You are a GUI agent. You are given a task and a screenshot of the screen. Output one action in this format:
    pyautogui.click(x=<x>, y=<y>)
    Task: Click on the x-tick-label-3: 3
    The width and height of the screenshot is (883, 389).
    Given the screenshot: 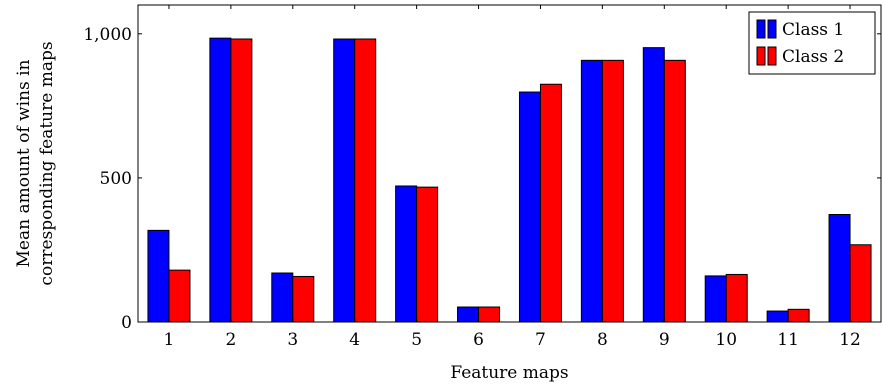 What is the action you would take?
    pyautogui.click(x=292, y=340)
    